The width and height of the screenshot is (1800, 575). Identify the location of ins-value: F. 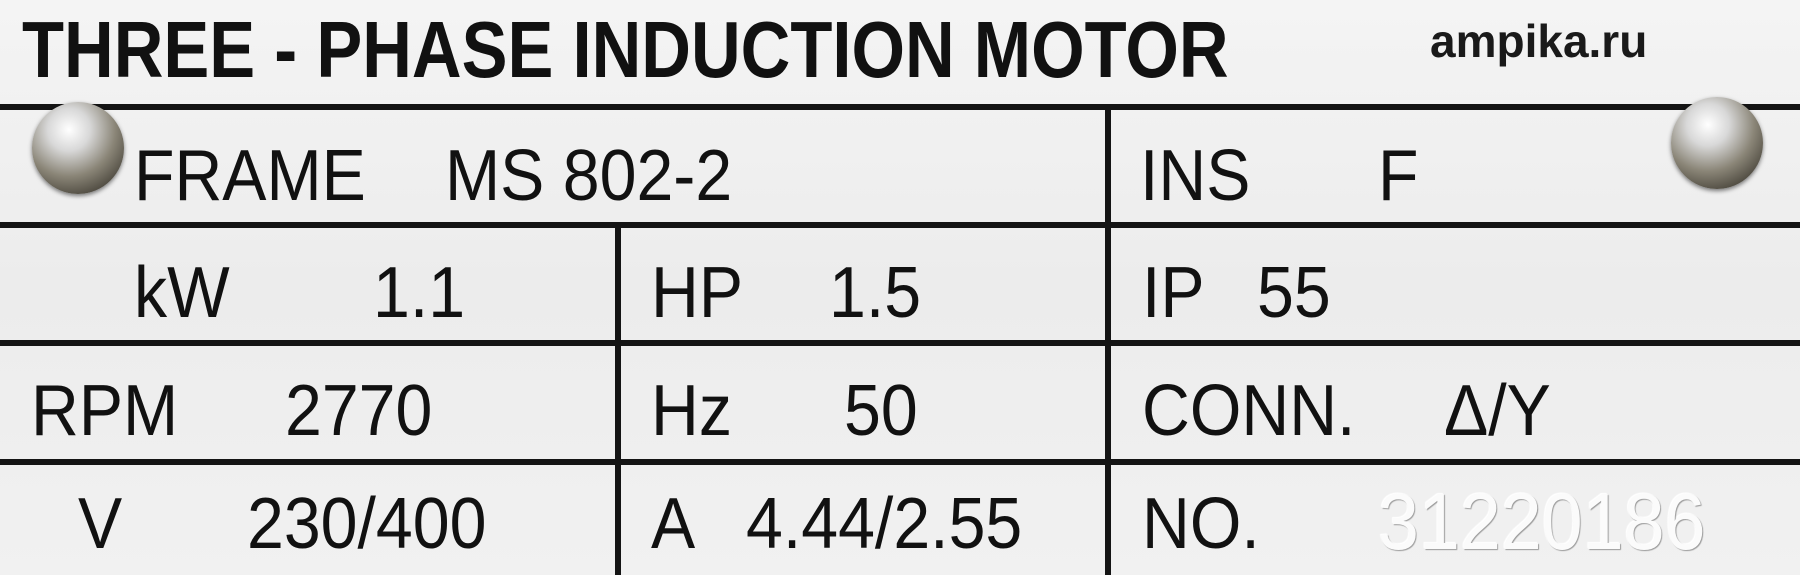
(1398, 176).